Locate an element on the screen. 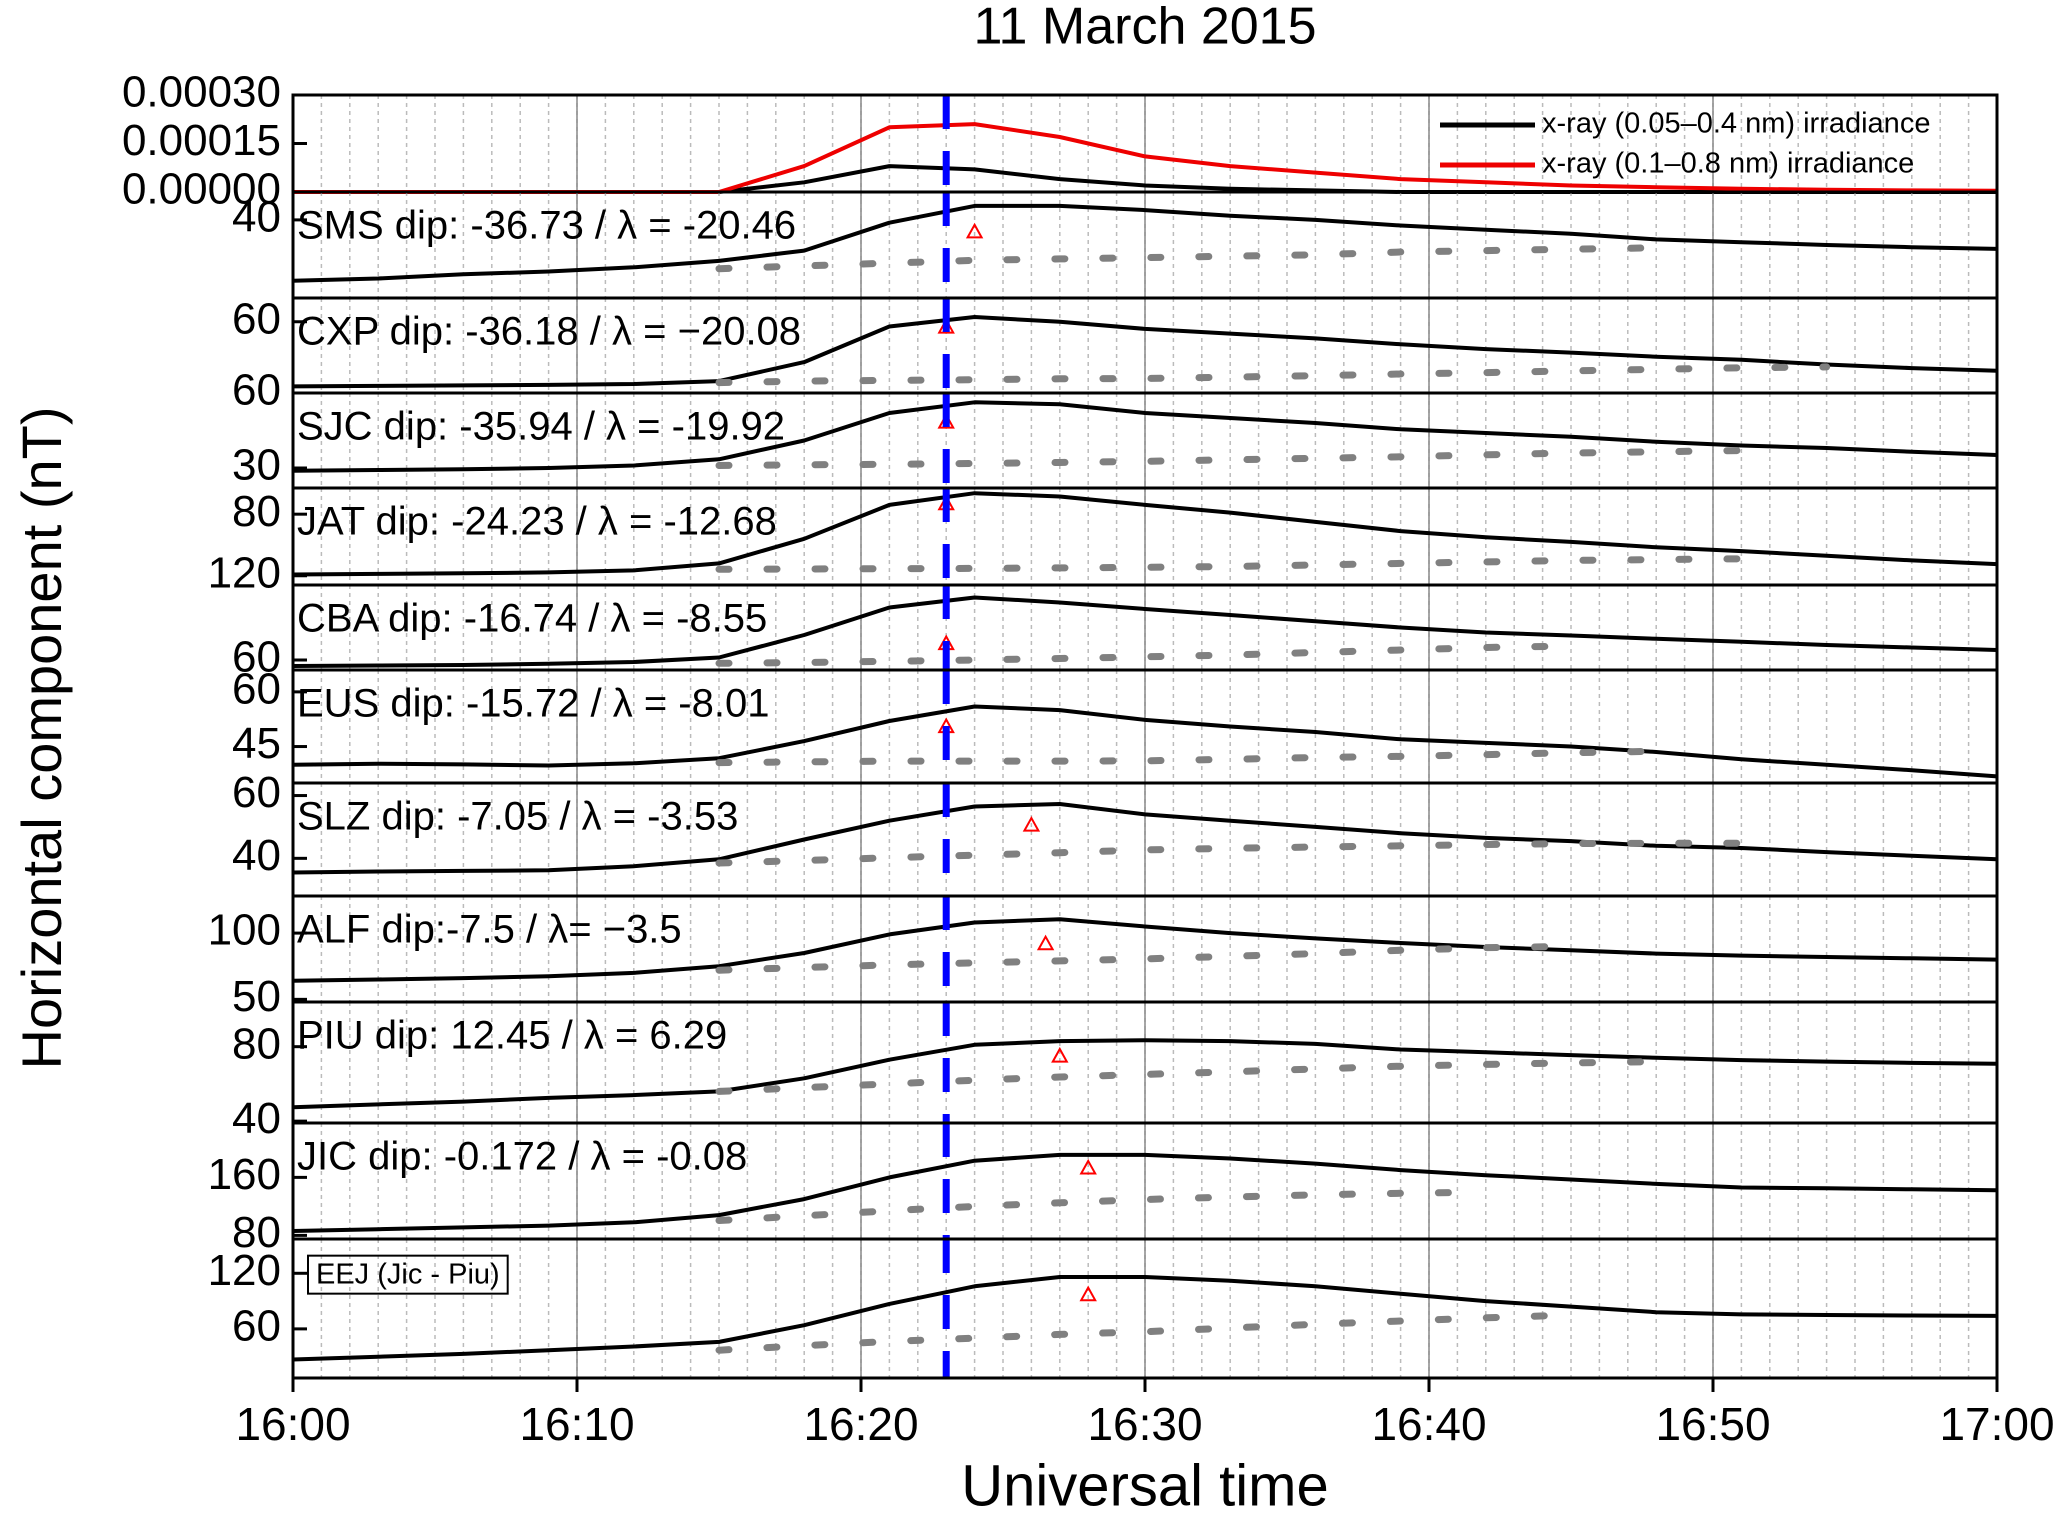 The width and height of the screenshot is (2067, 1521). x-tick-label: 16:20 is located at coordinates (860, 1424).